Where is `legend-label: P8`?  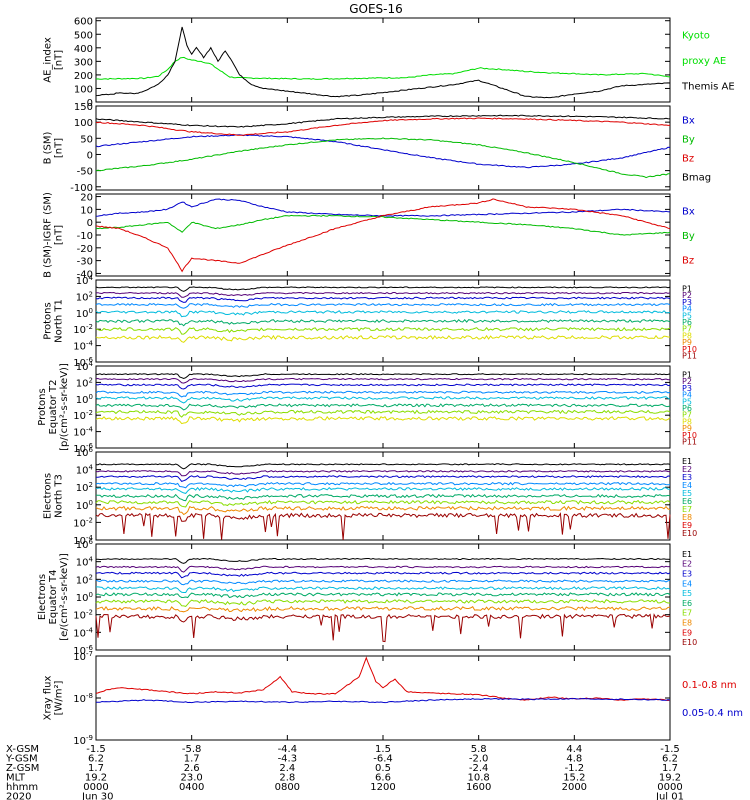 legend-label: P8 is located at coordinates (687, 421).